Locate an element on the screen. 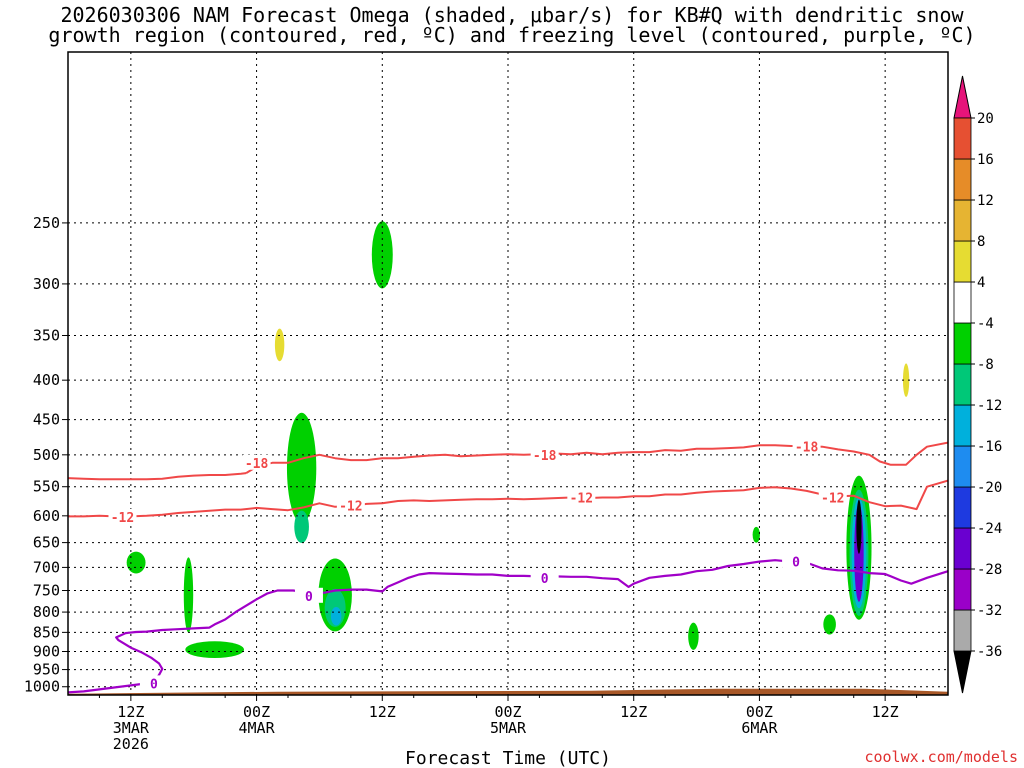 The width and height of the screenshot is (1024, 768). y-tick-label: 1000 is located at coordinates (42, 687).